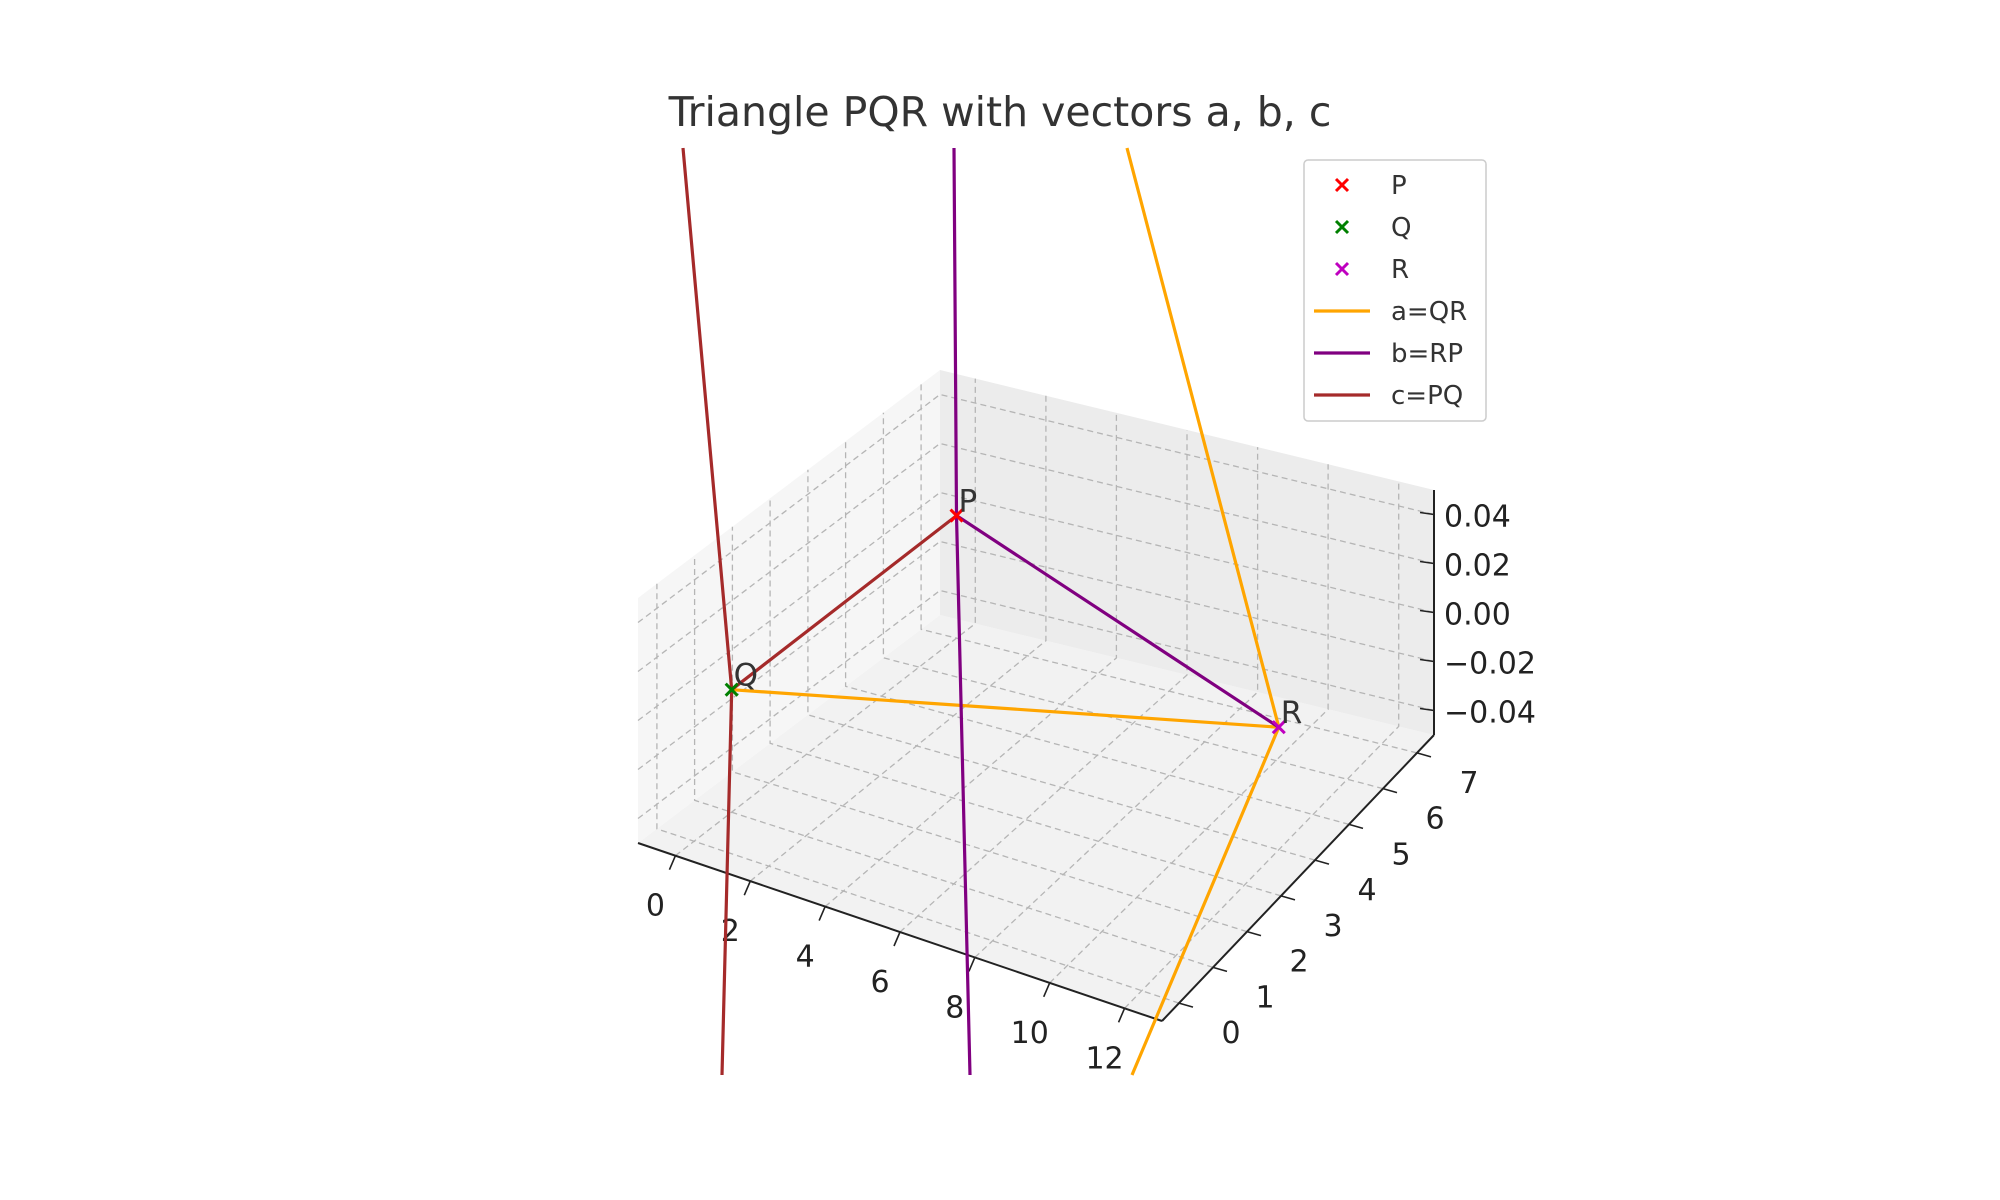 The height and width of the screenshot is (1200, 2000). I want to click on point-marker-R, so click(1278, 727).